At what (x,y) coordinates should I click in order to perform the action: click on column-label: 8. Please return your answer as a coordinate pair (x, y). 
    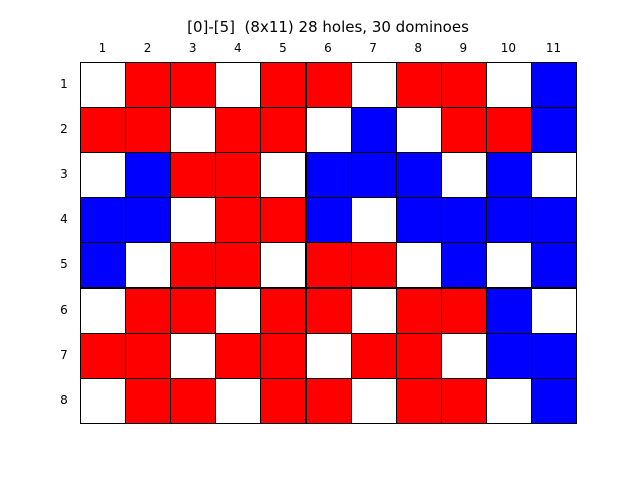
    Looking at the image, I should click on (418, 48).